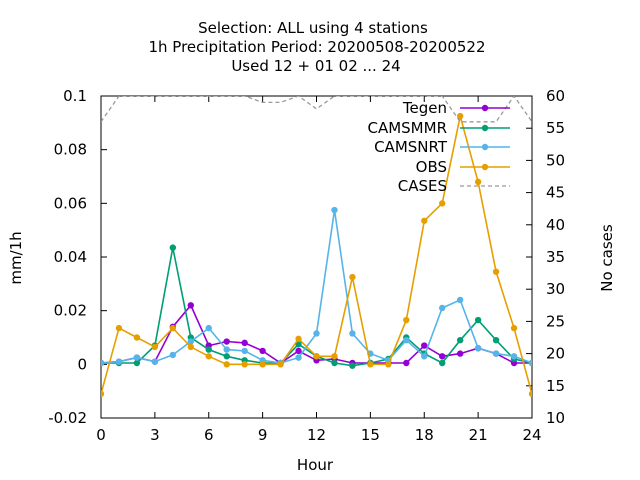  I want to click on x-tick-label: 0, so click(101, 435).